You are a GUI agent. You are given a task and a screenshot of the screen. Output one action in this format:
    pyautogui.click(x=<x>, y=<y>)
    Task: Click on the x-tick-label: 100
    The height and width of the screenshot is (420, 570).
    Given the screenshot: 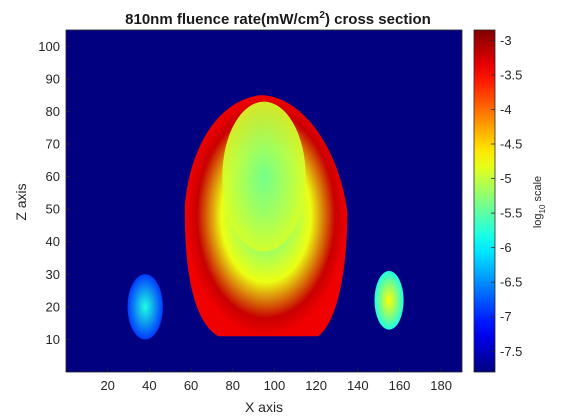 What is the action you would take?
    pyautogui.click(x=275, y=385)
    